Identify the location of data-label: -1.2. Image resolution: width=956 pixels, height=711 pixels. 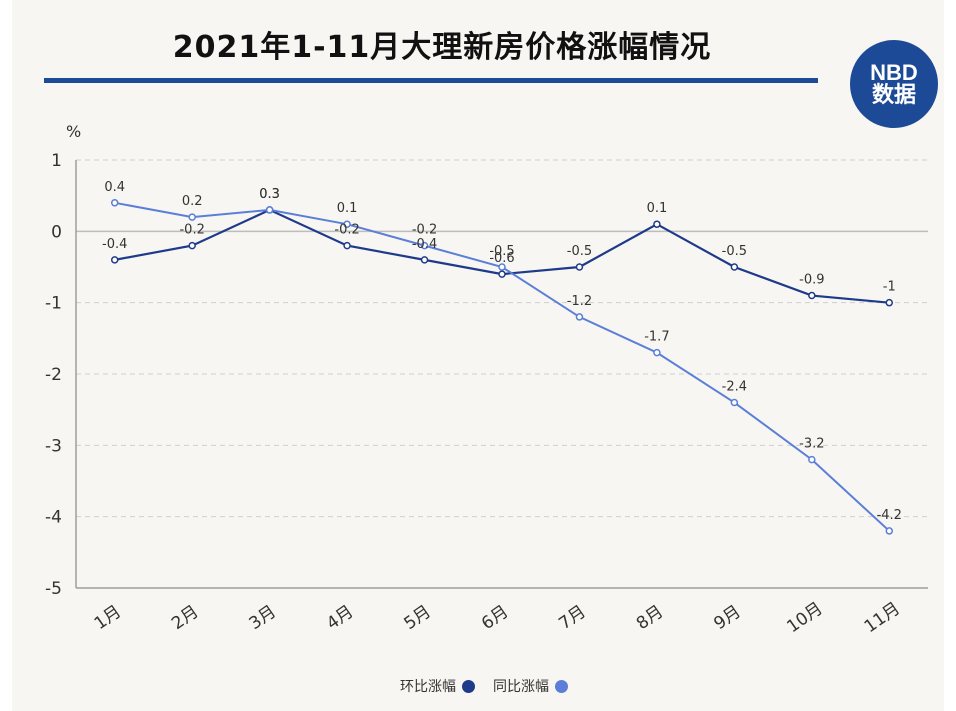
(579, 301).